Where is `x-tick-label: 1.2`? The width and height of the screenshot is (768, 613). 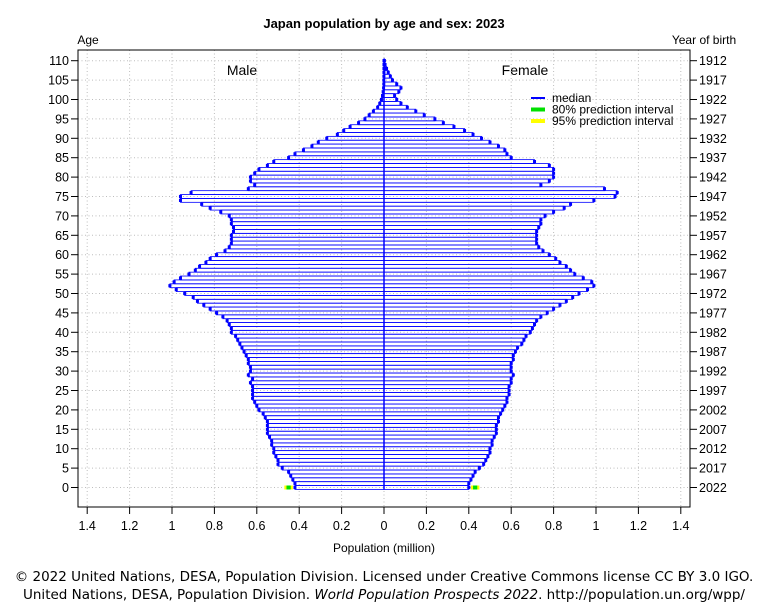 x-tick-label: 1.2 is located at coordinates (638, 526).